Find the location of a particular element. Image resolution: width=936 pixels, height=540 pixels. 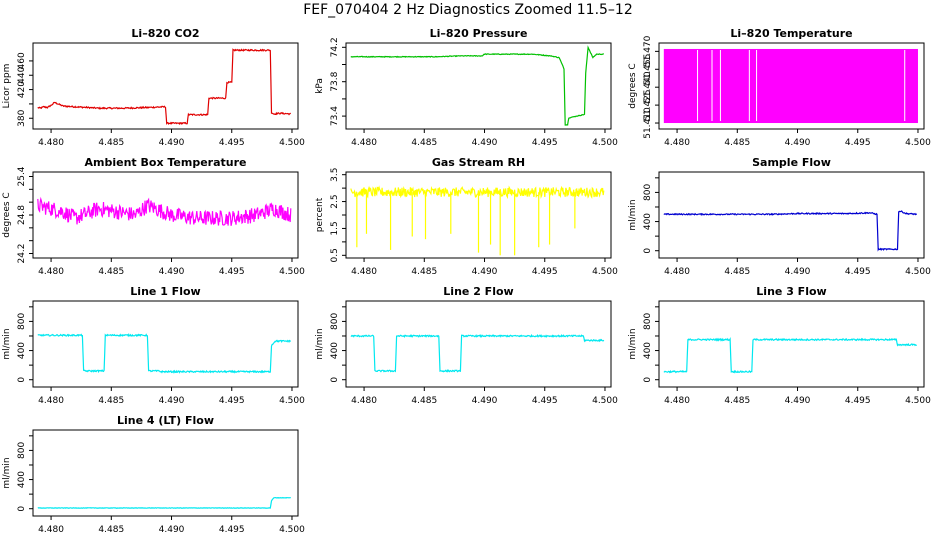

y-tick-label: 24.2 is located at coordinates (22, 253).